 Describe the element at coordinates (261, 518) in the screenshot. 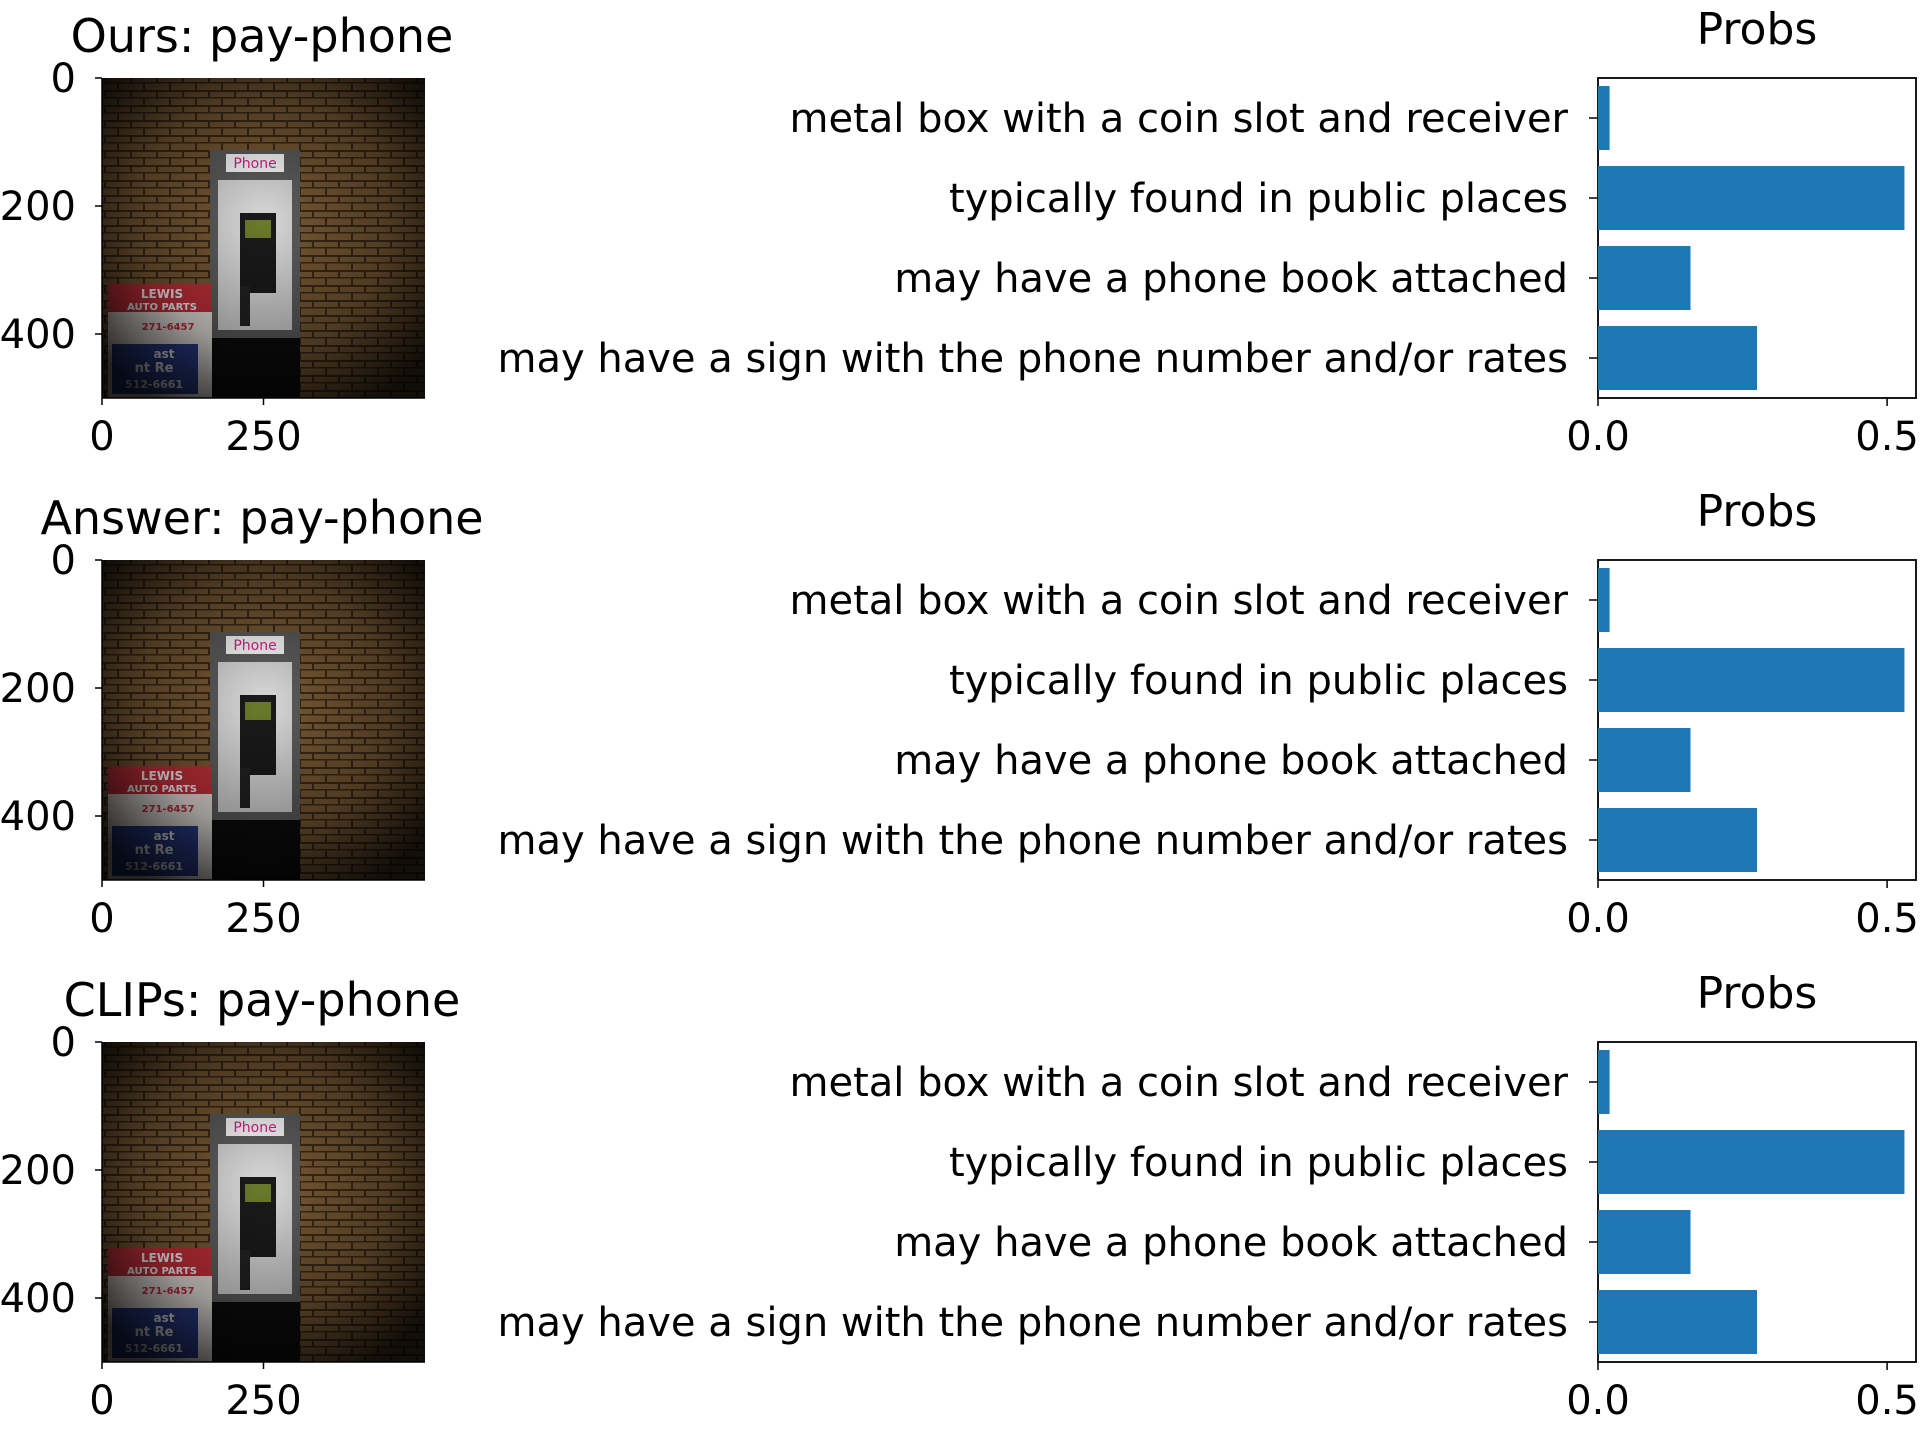

I see `panel-title: Answer: pay-phone` at that location.